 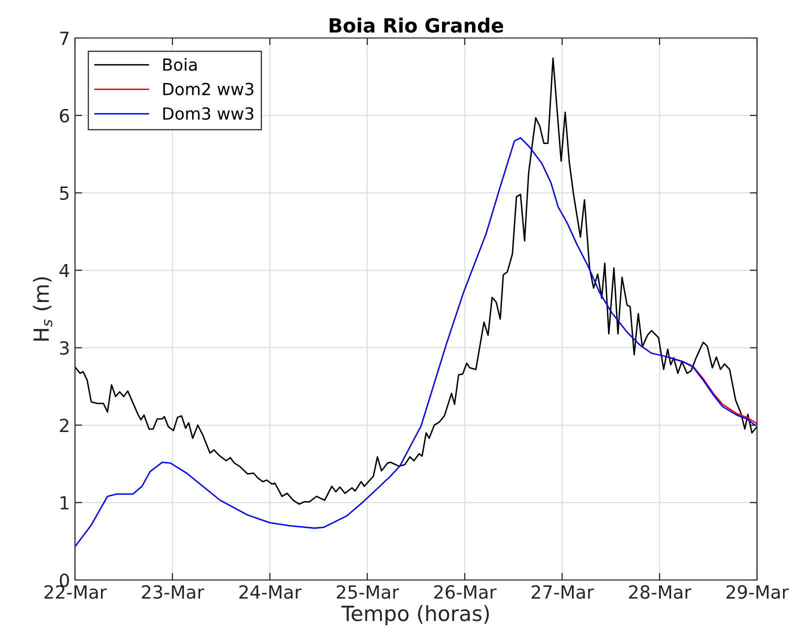 I want to click on x-tick-label: 27-Mar, so click(x=563, y=592).